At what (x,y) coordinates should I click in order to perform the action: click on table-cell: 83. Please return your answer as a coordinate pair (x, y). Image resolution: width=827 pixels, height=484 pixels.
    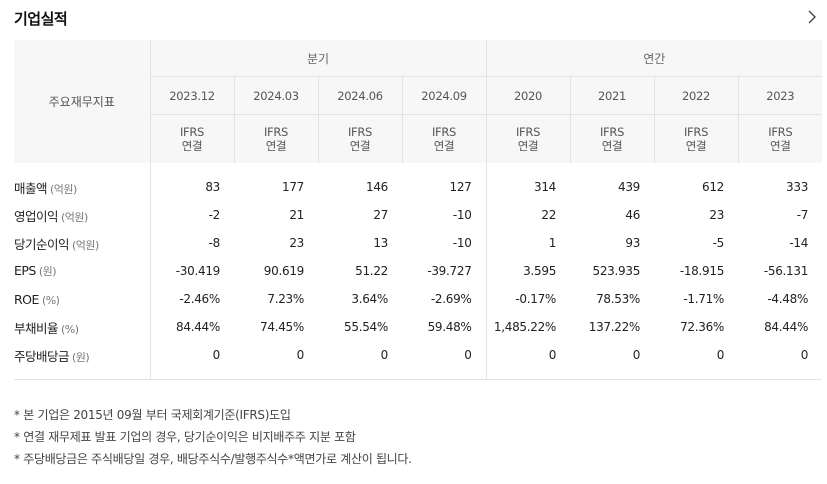
    Looking at the image, I should click on (191, 182).